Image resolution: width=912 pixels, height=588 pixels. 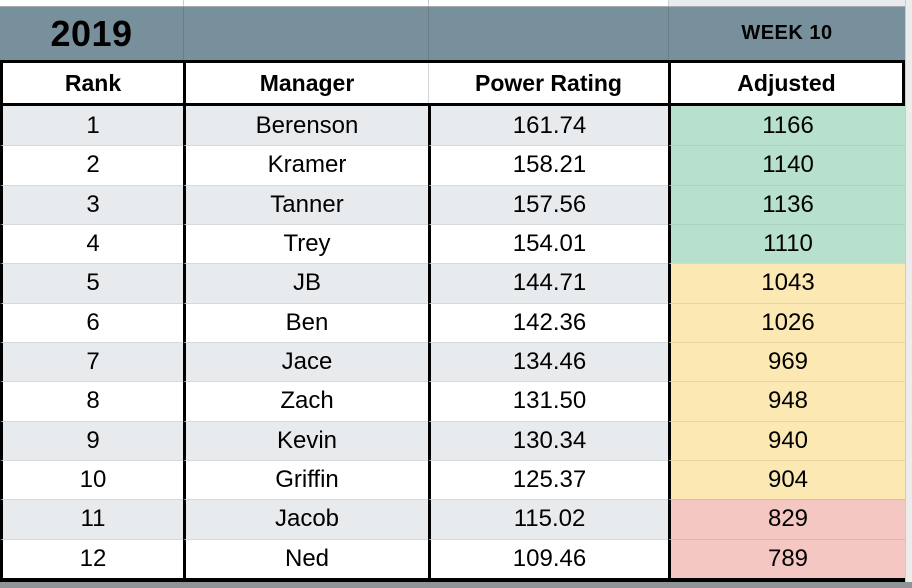 I want to click on column-header-manager: Manager, so click(x=305, y=83).